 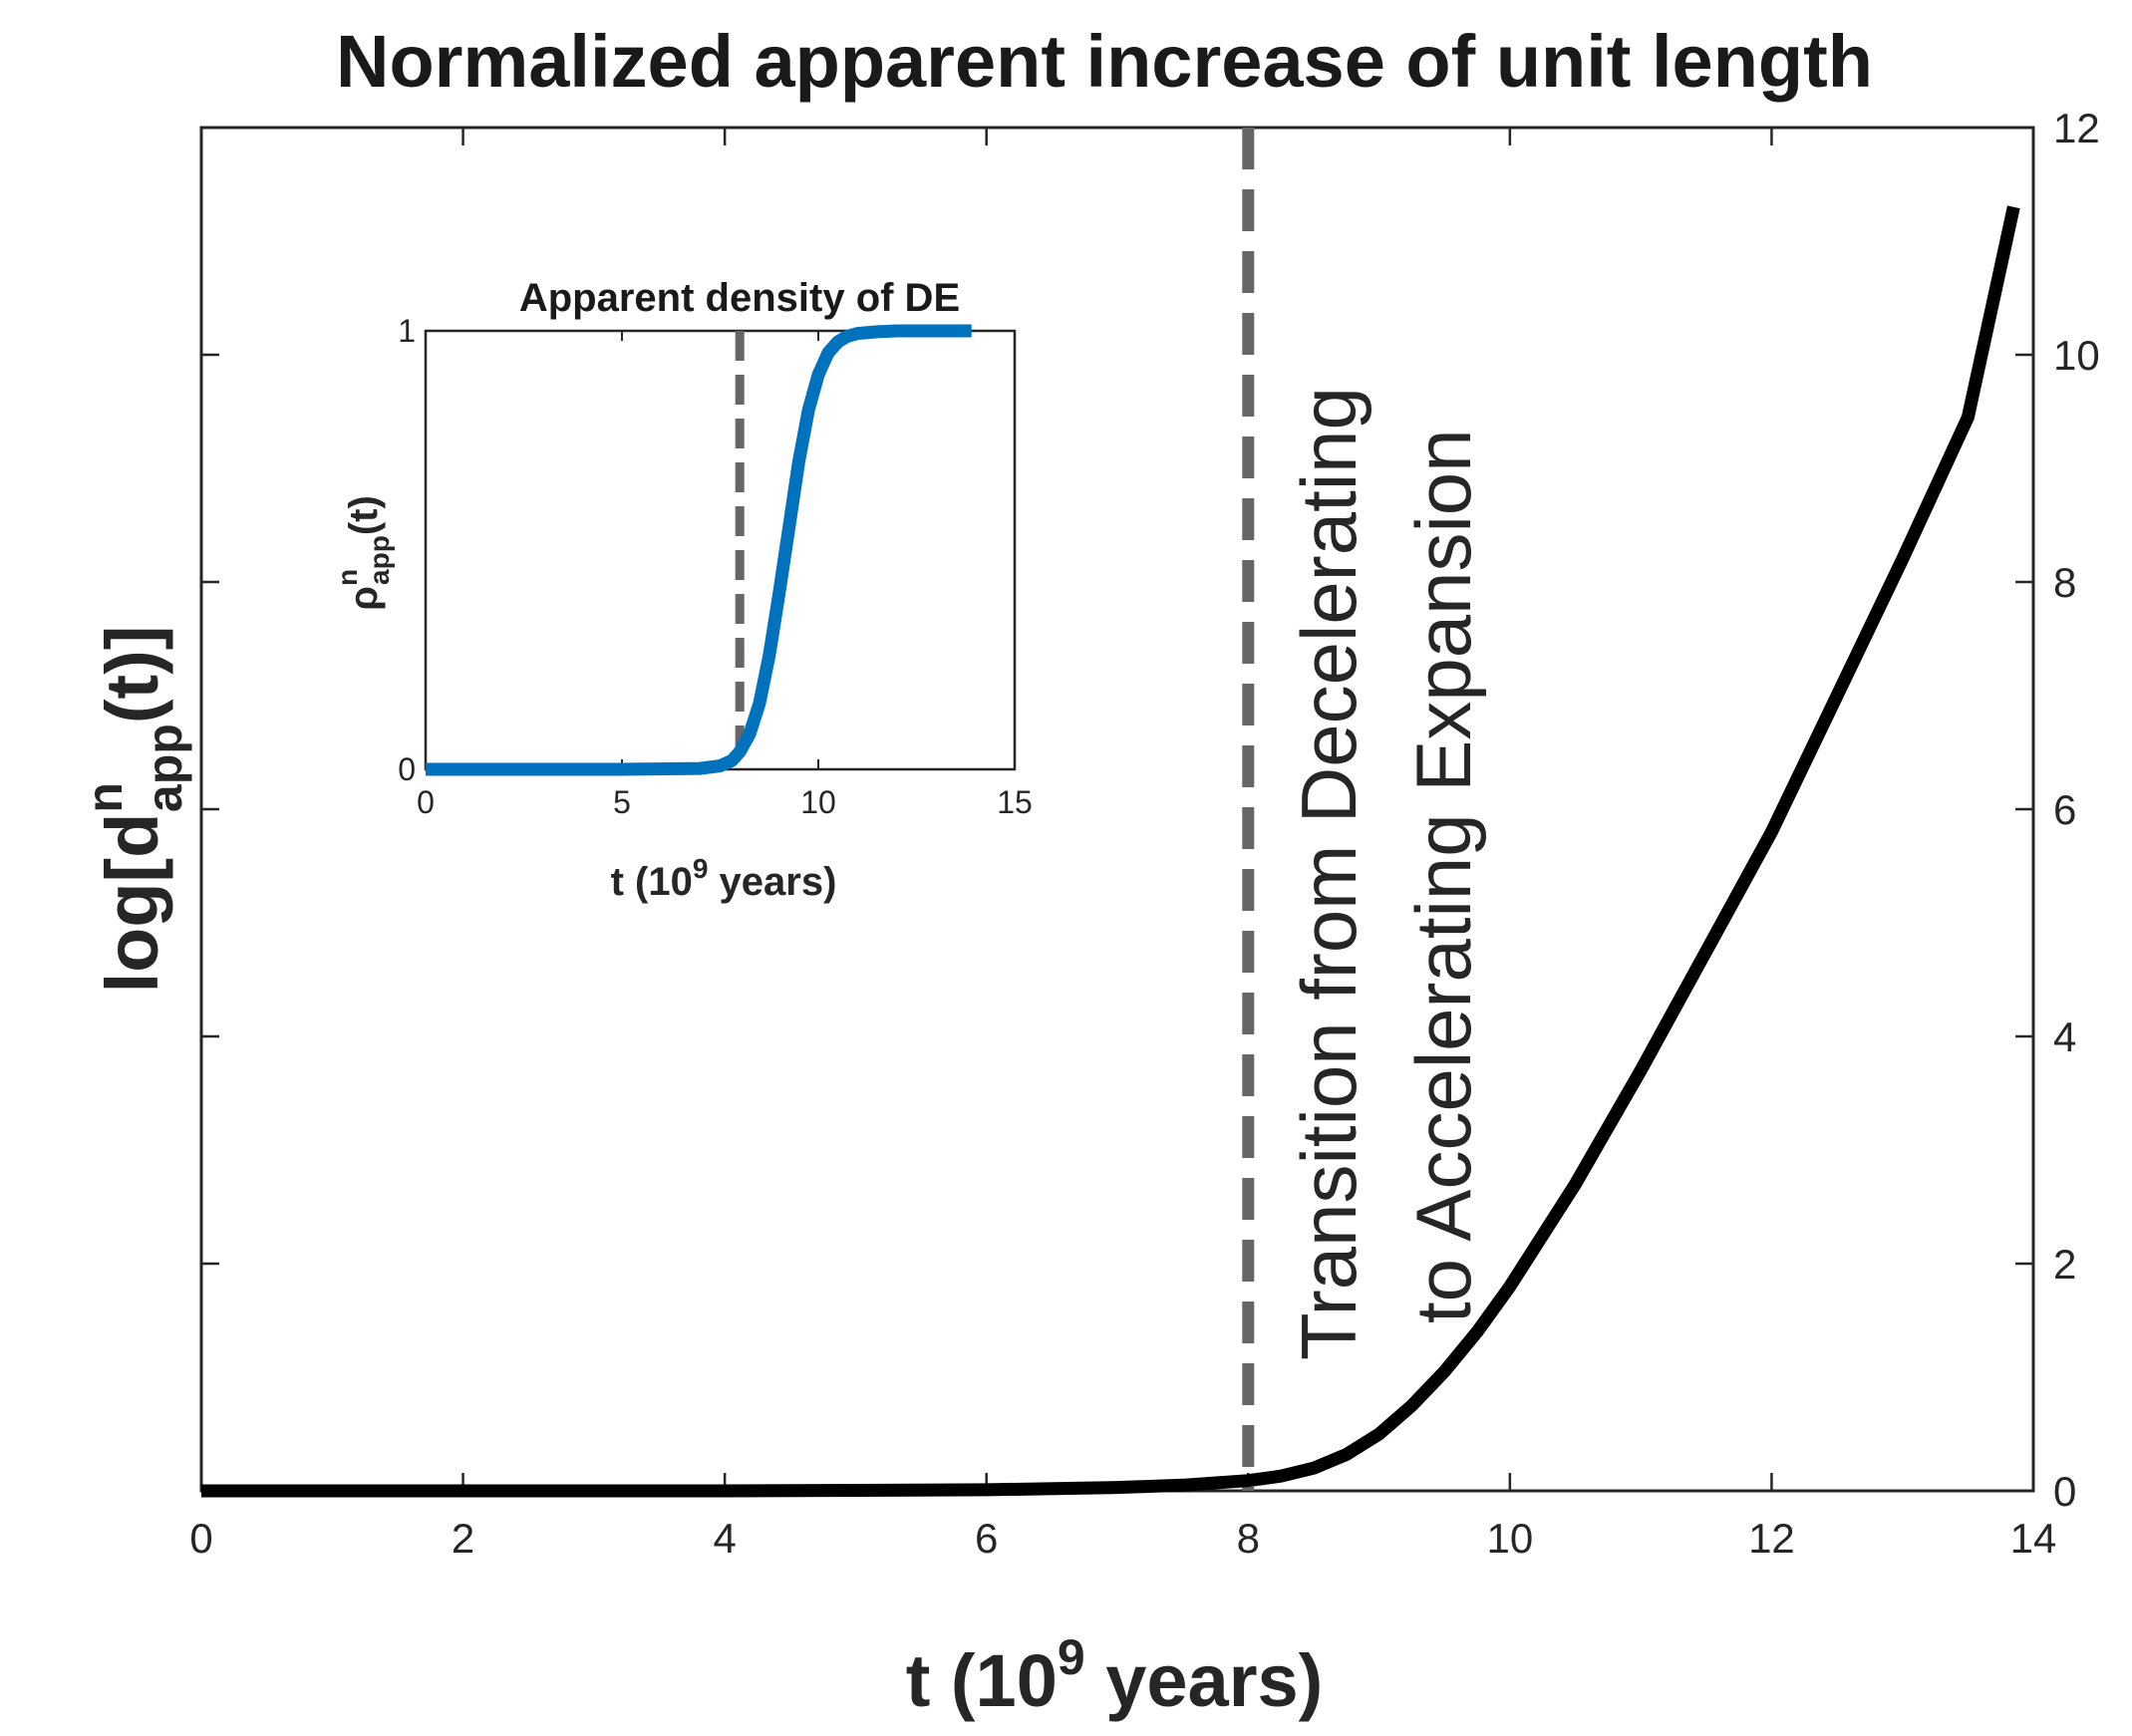 I want to click on inset-background, so click(x=720, y=550).